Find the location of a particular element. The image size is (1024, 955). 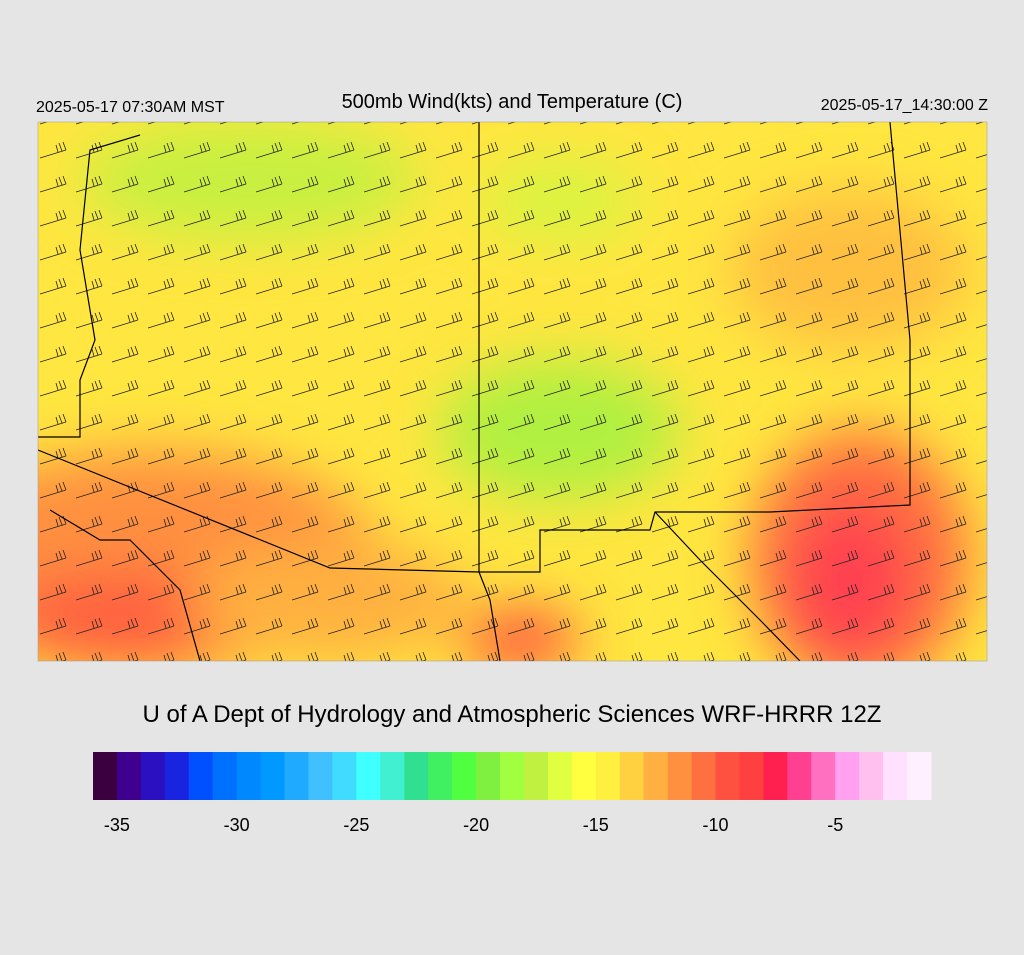

colorbar-tick-label: -30 is located at coordinates (237, 825).